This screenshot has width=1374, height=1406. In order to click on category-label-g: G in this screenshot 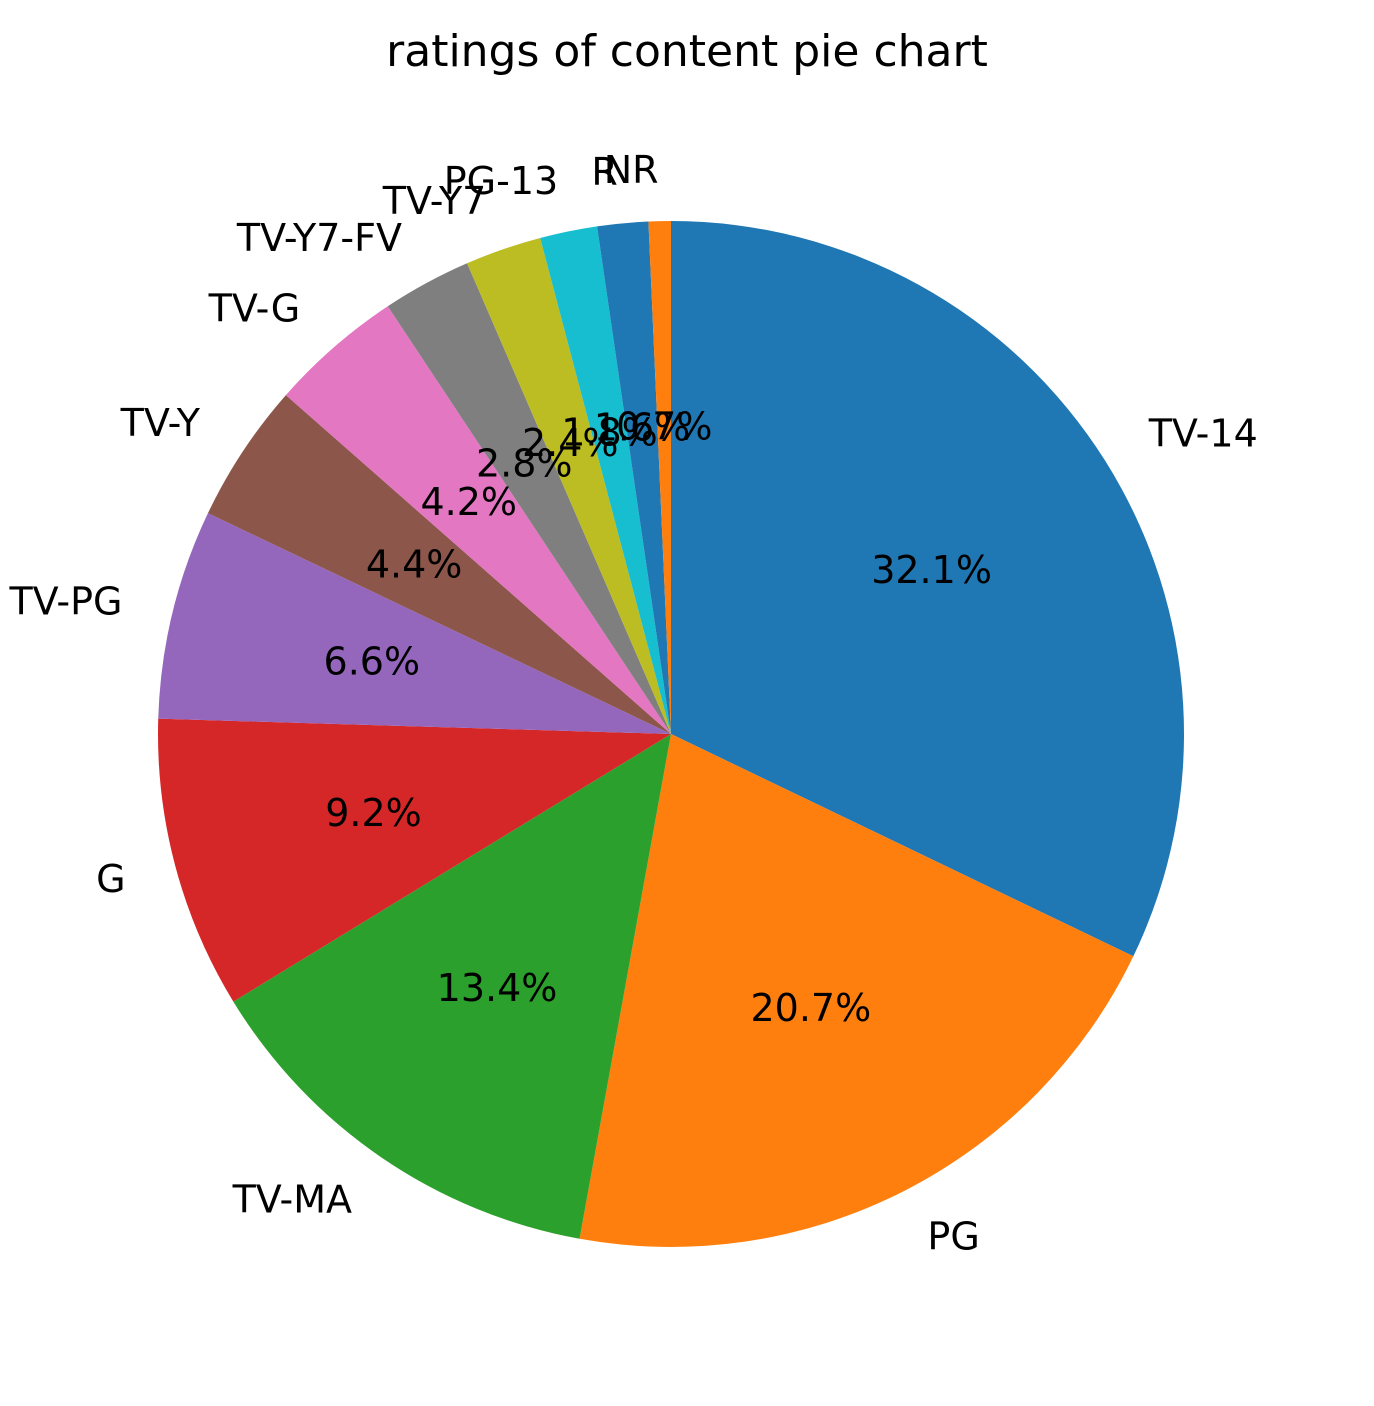, I will do `click(110, 879)`.